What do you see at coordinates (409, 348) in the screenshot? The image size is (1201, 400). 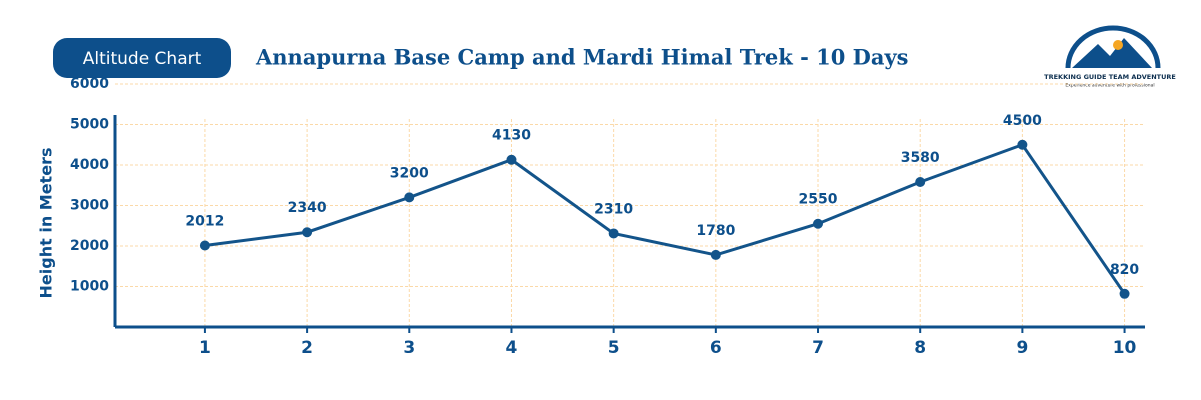 I see `x-tick-label: 3` at bounding box center [409, 348].